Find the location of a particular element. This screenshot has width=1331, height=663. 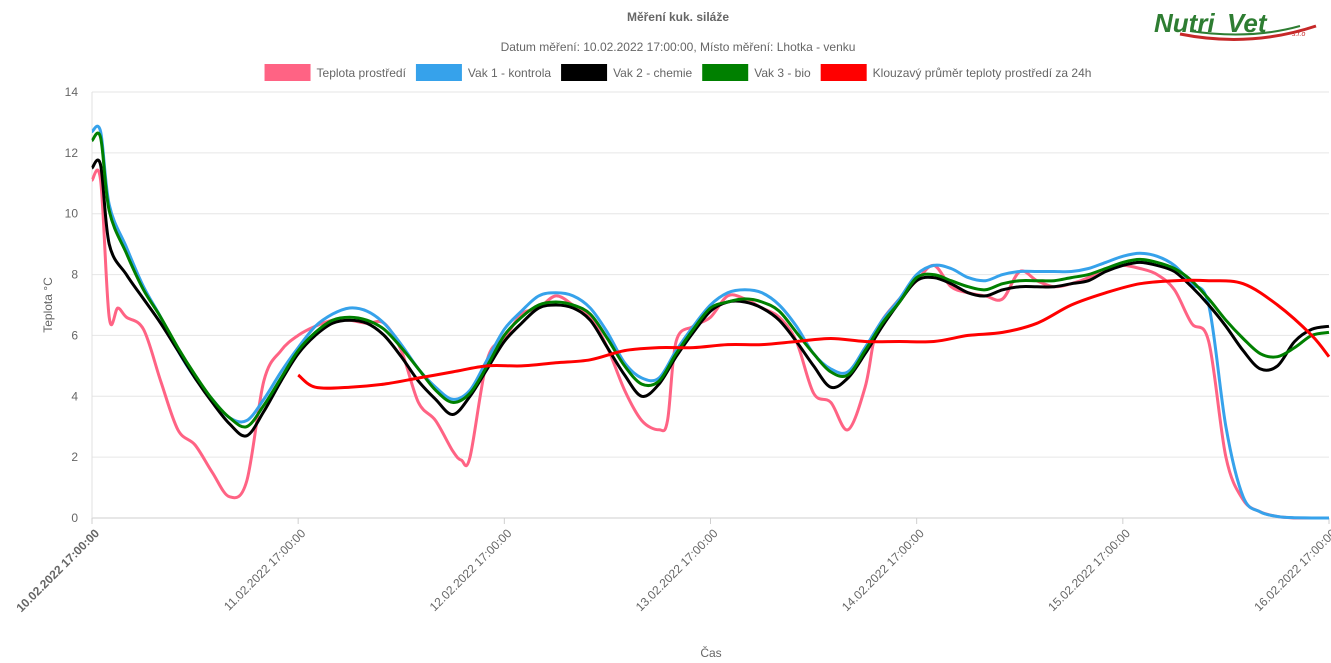

x-tick-label: 15.02.2022 17:00:00 is located at coordinates (1089, 570).